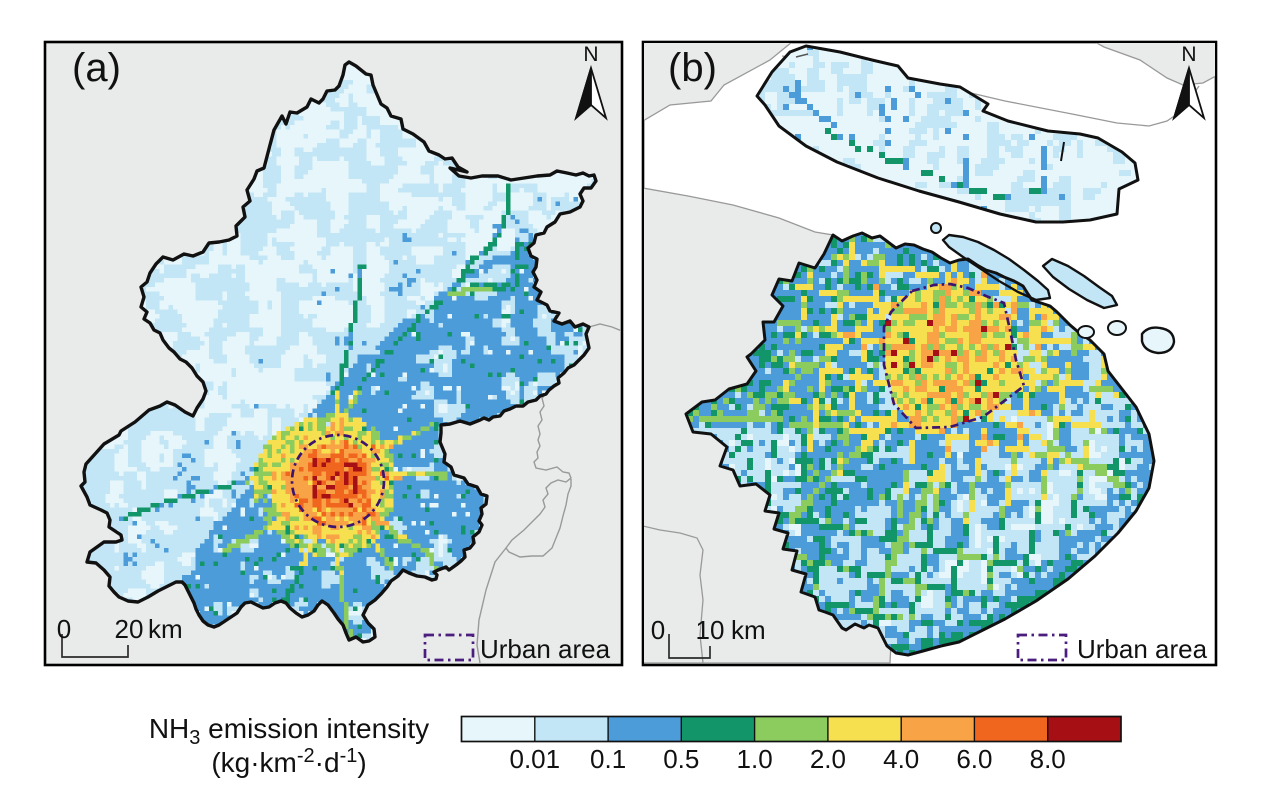 Image resolution: width=1268 pixels, height=802 pixels. What do you see at coordinates (96, 68) in the screenshot?
I see `svg-text: (a)` at bounding box center [96, 68].